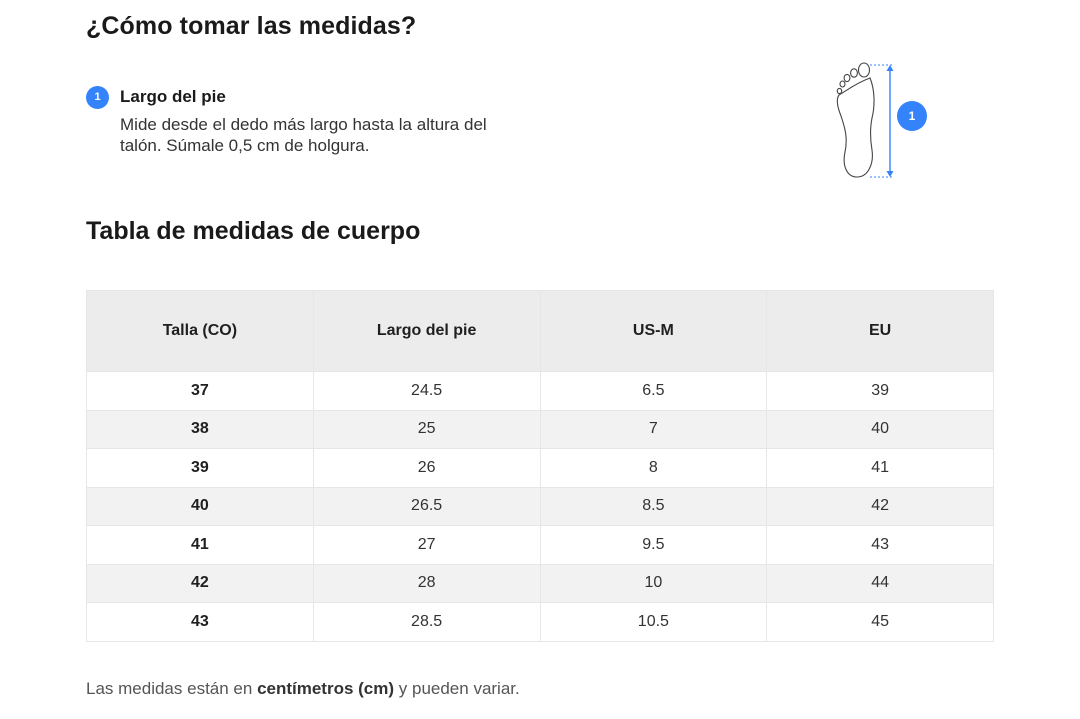 The height and width of the screenshot is (719, 1080). I want to click on cell-talla: 37, so click(200, 391).